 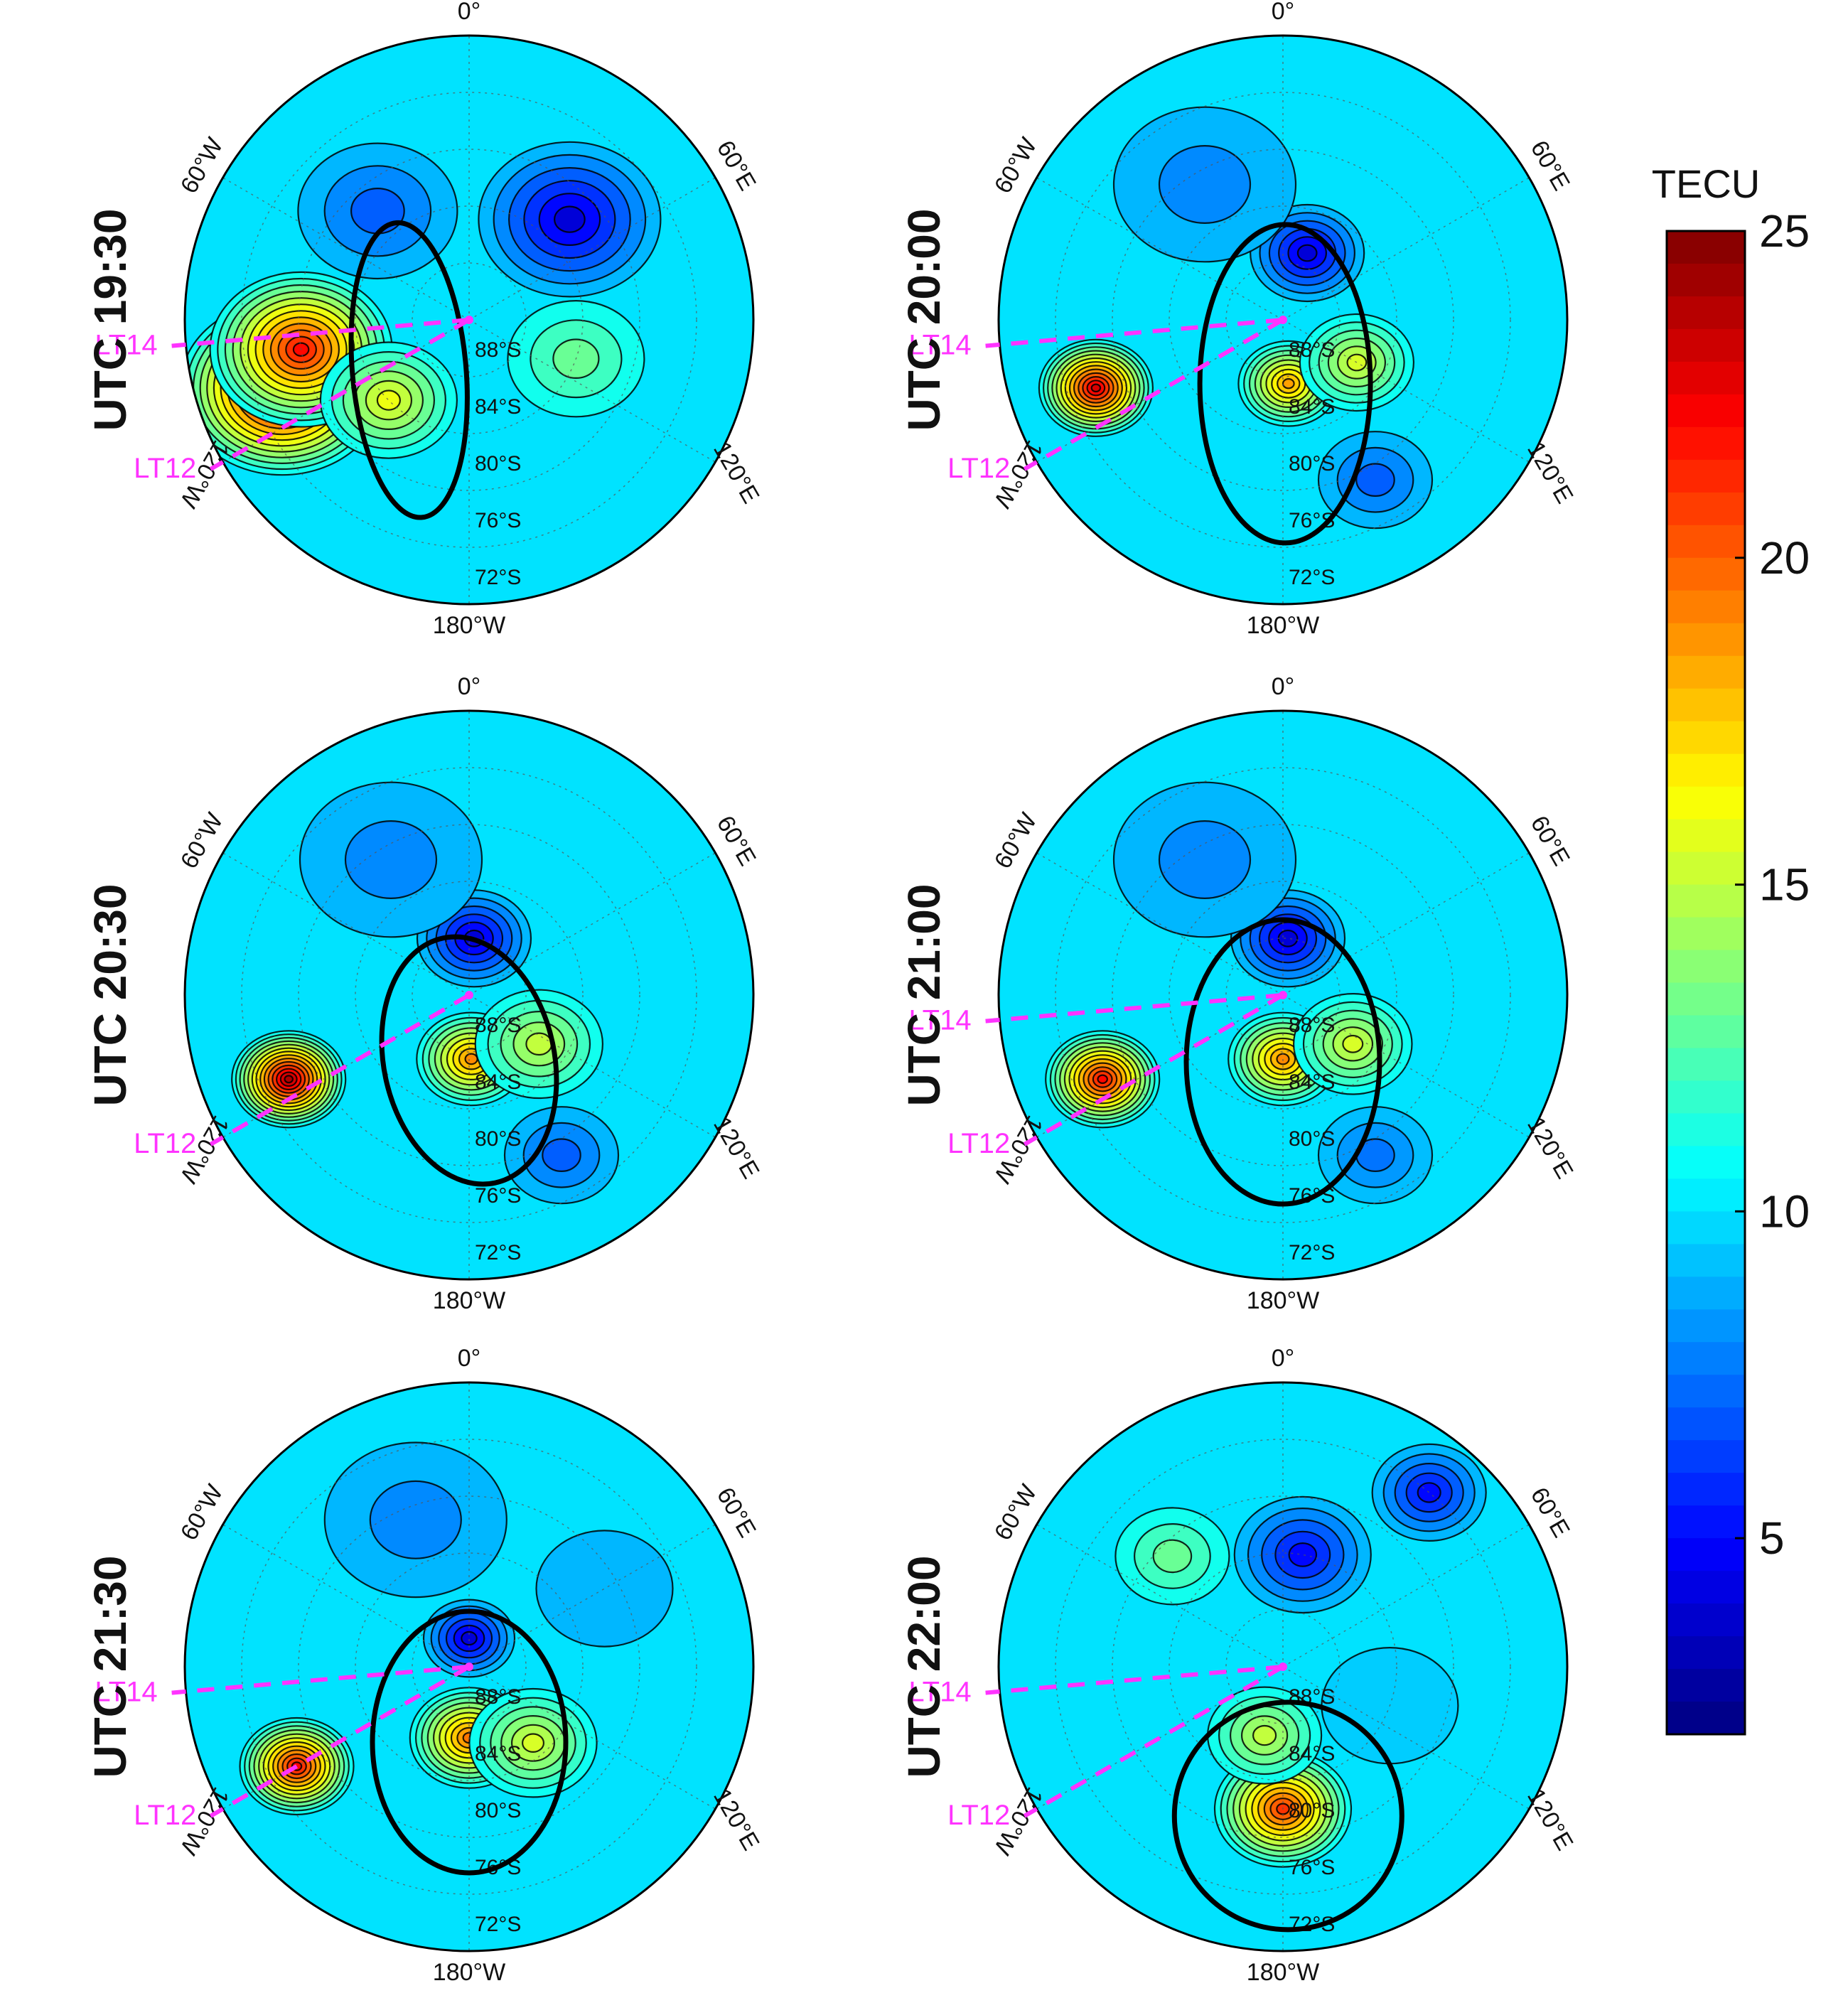 I want to click on utc-time-label: UTC 21:00, so click(x=924, y=996).